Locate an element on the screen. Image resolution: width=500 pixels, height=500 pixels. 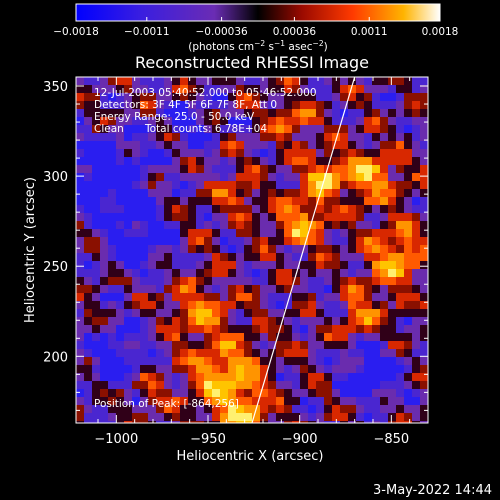
date-stamp: 3-May-2022 14:44 is located at coordinates (432, 490).